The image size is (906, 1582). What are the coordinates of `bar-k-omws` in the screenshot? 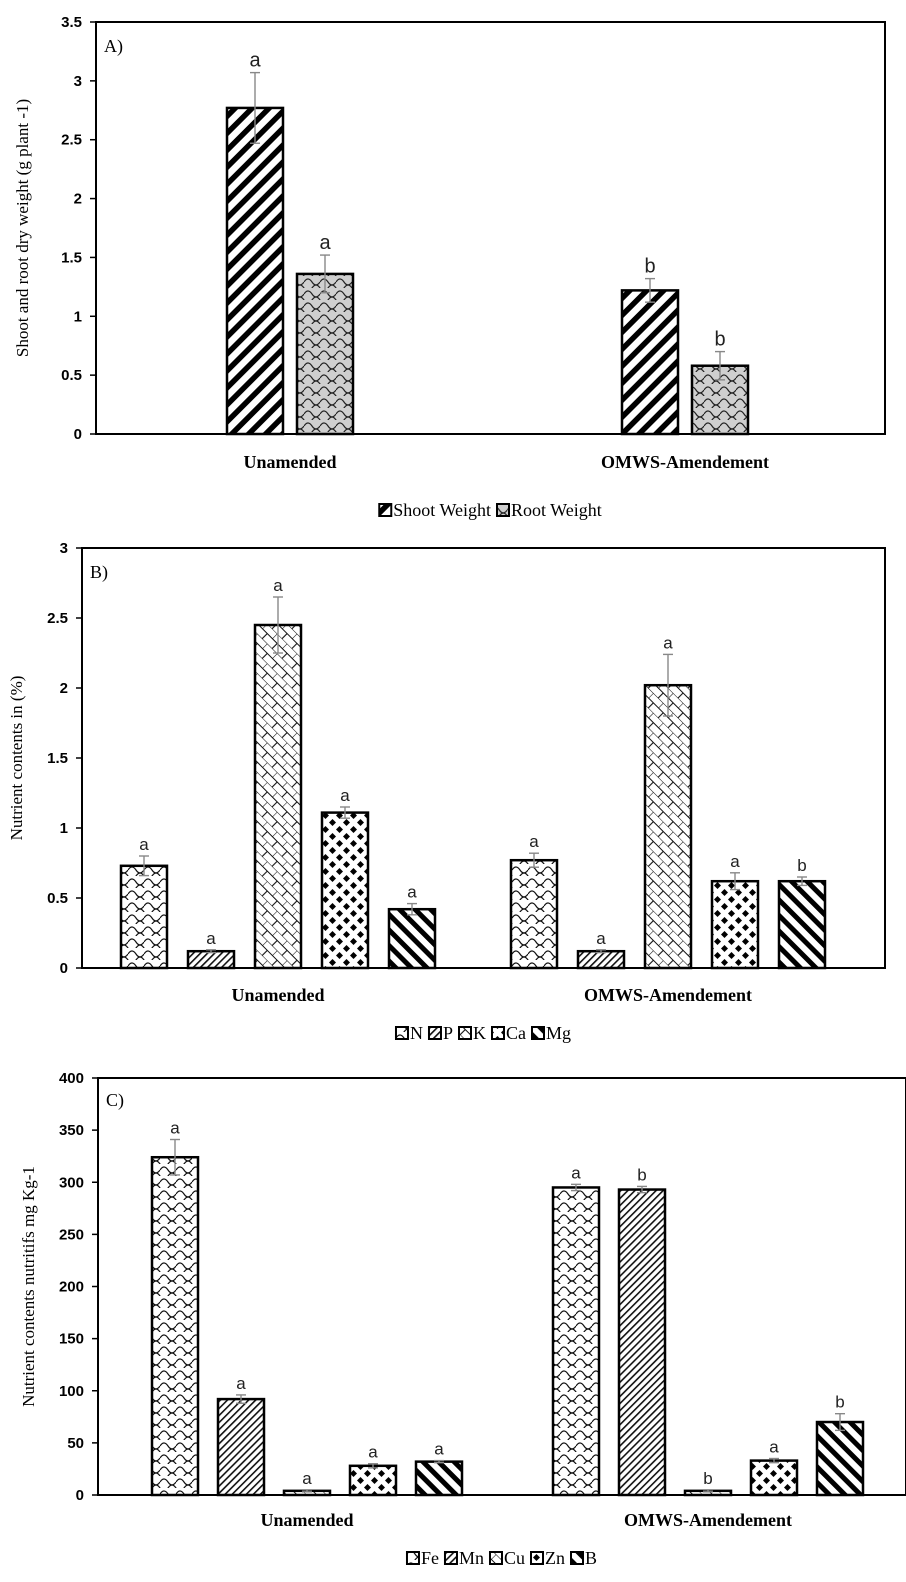 It's located at (668, 826).